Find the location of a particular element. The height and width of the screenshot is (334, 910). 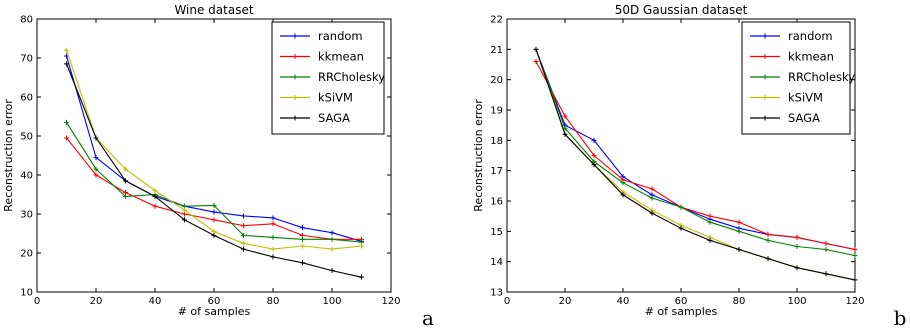

legend-entry: kkmean is located at coordinates (811, 57).